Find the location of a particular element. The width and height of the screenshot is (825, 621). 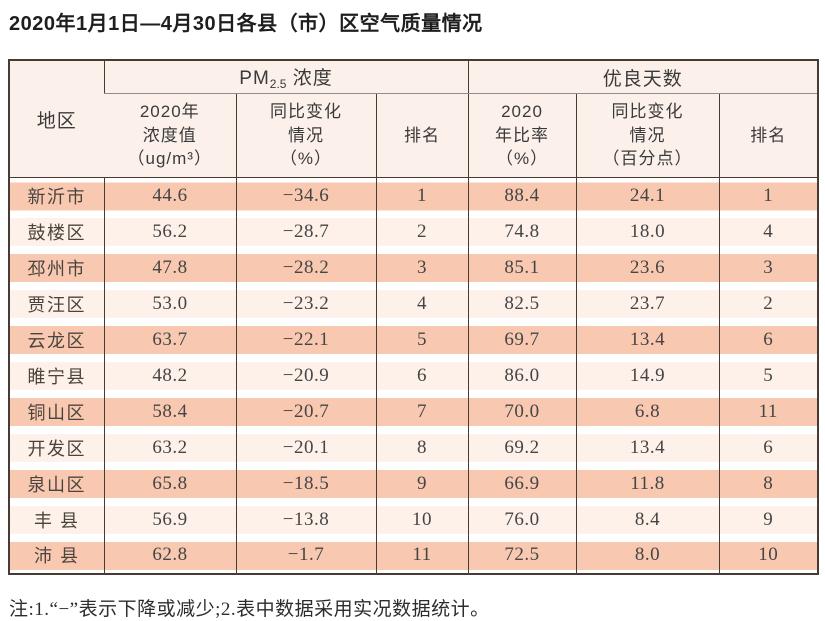

table-row: 丰 县 56.9 −13.8 10 76.0 8.4 9 is located at coordinates (414, 519).